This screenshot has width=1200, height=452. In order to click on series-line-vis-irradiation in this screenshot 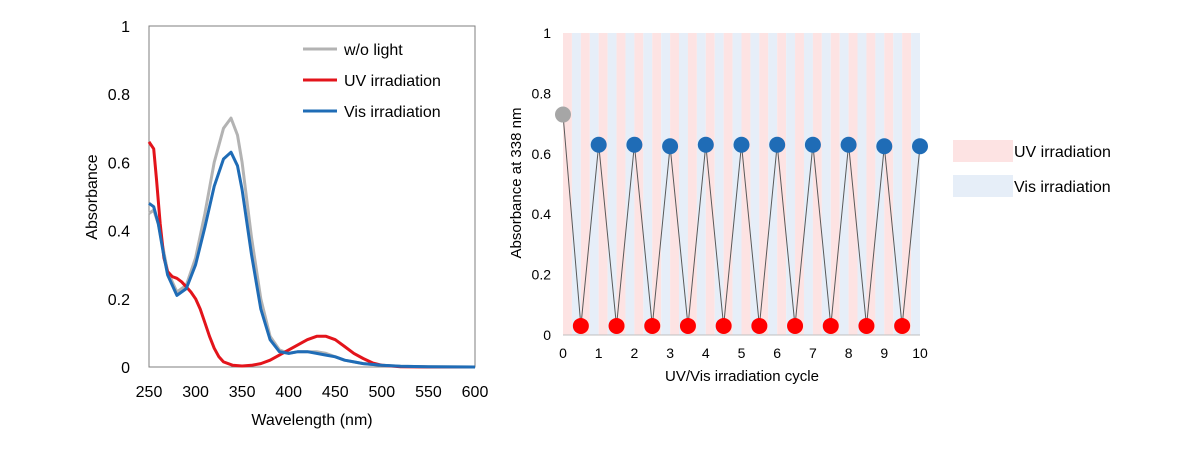, I will do `click(312, 259)`.